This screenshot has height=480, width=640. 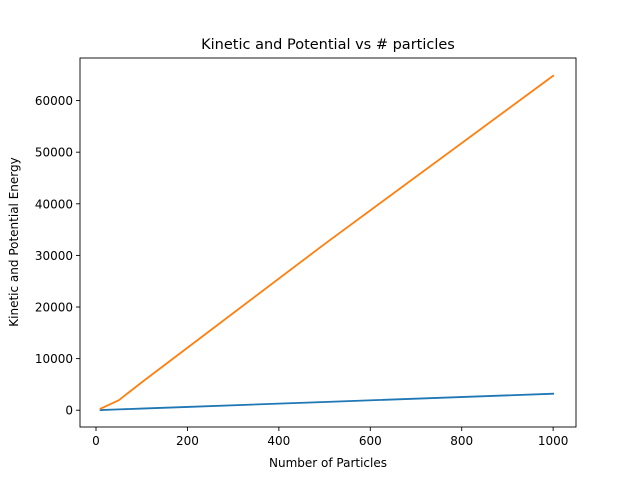 I want to click on y-tick-label: 40000, so click(x=54, y=204).